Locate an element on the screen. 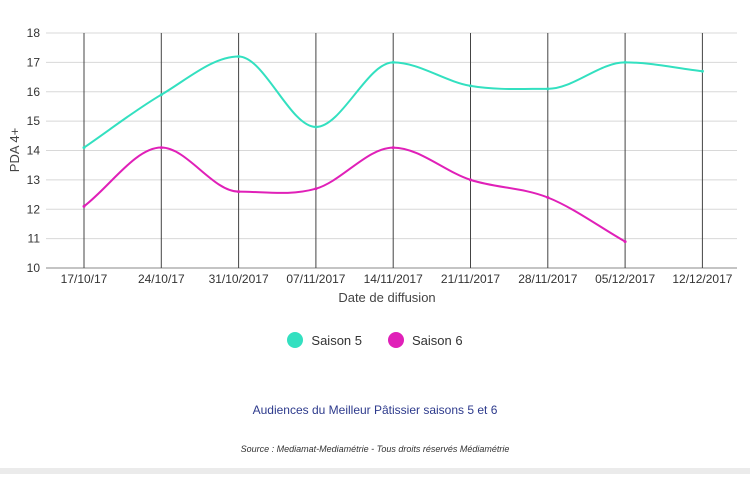 The height and width of the screenshot is (500, 750). x-tick-label: 12/12/2017 is located at coordinates (702, 279).